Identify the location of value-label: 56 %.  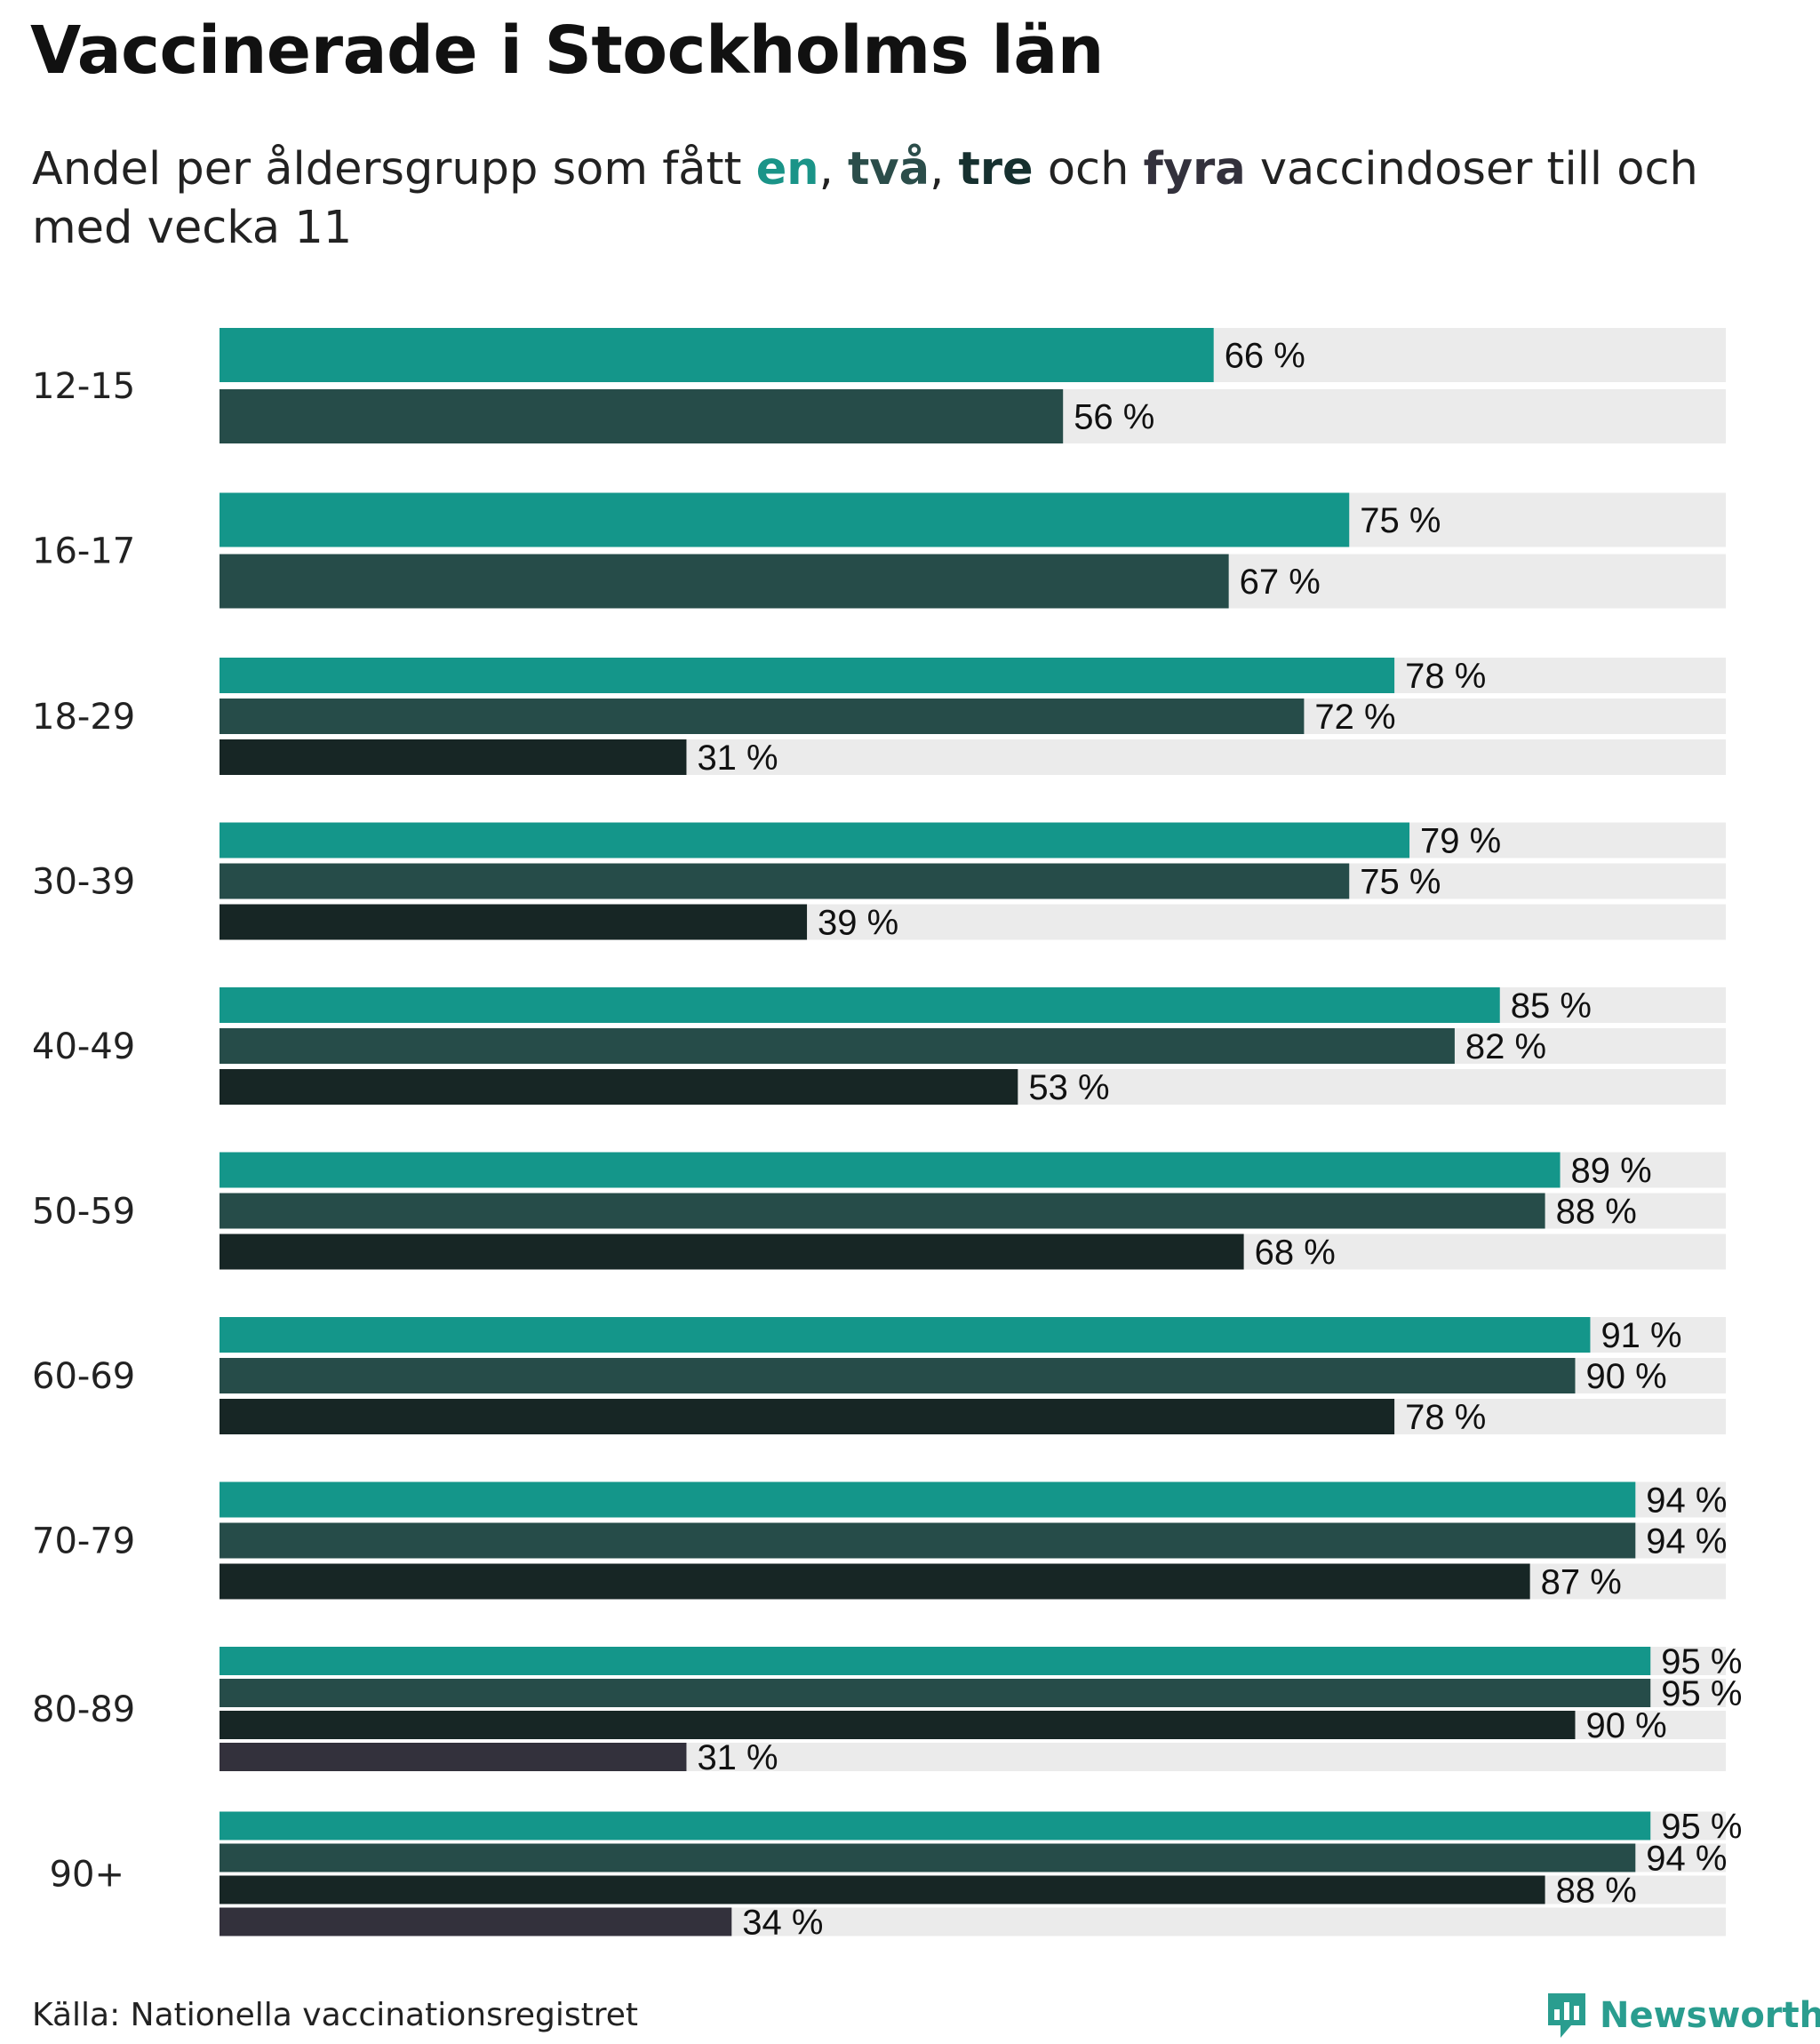
(1114, 417).